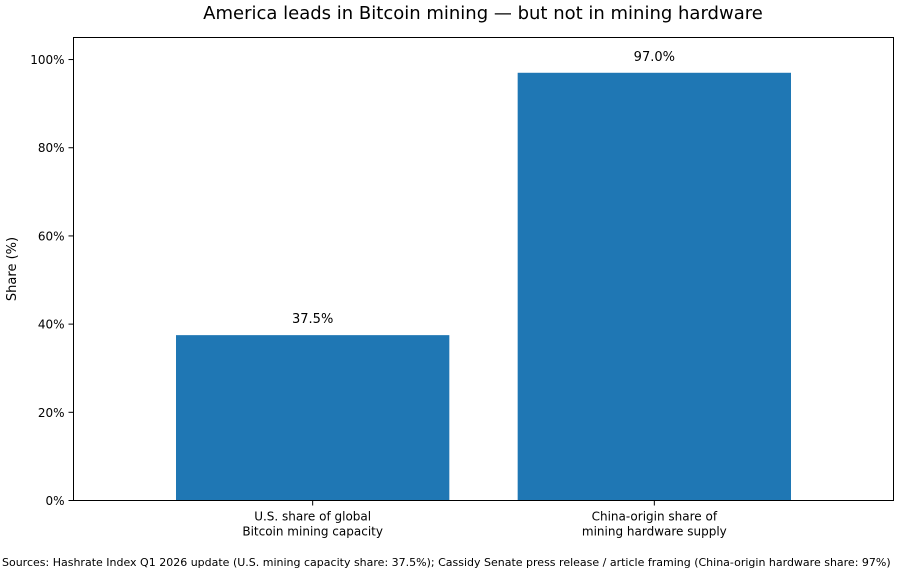 The image size is (901, 574). Describe the element at coordinates (654, 57) in the screenshot. I see `bar-value-label: 97.0%` at that location.